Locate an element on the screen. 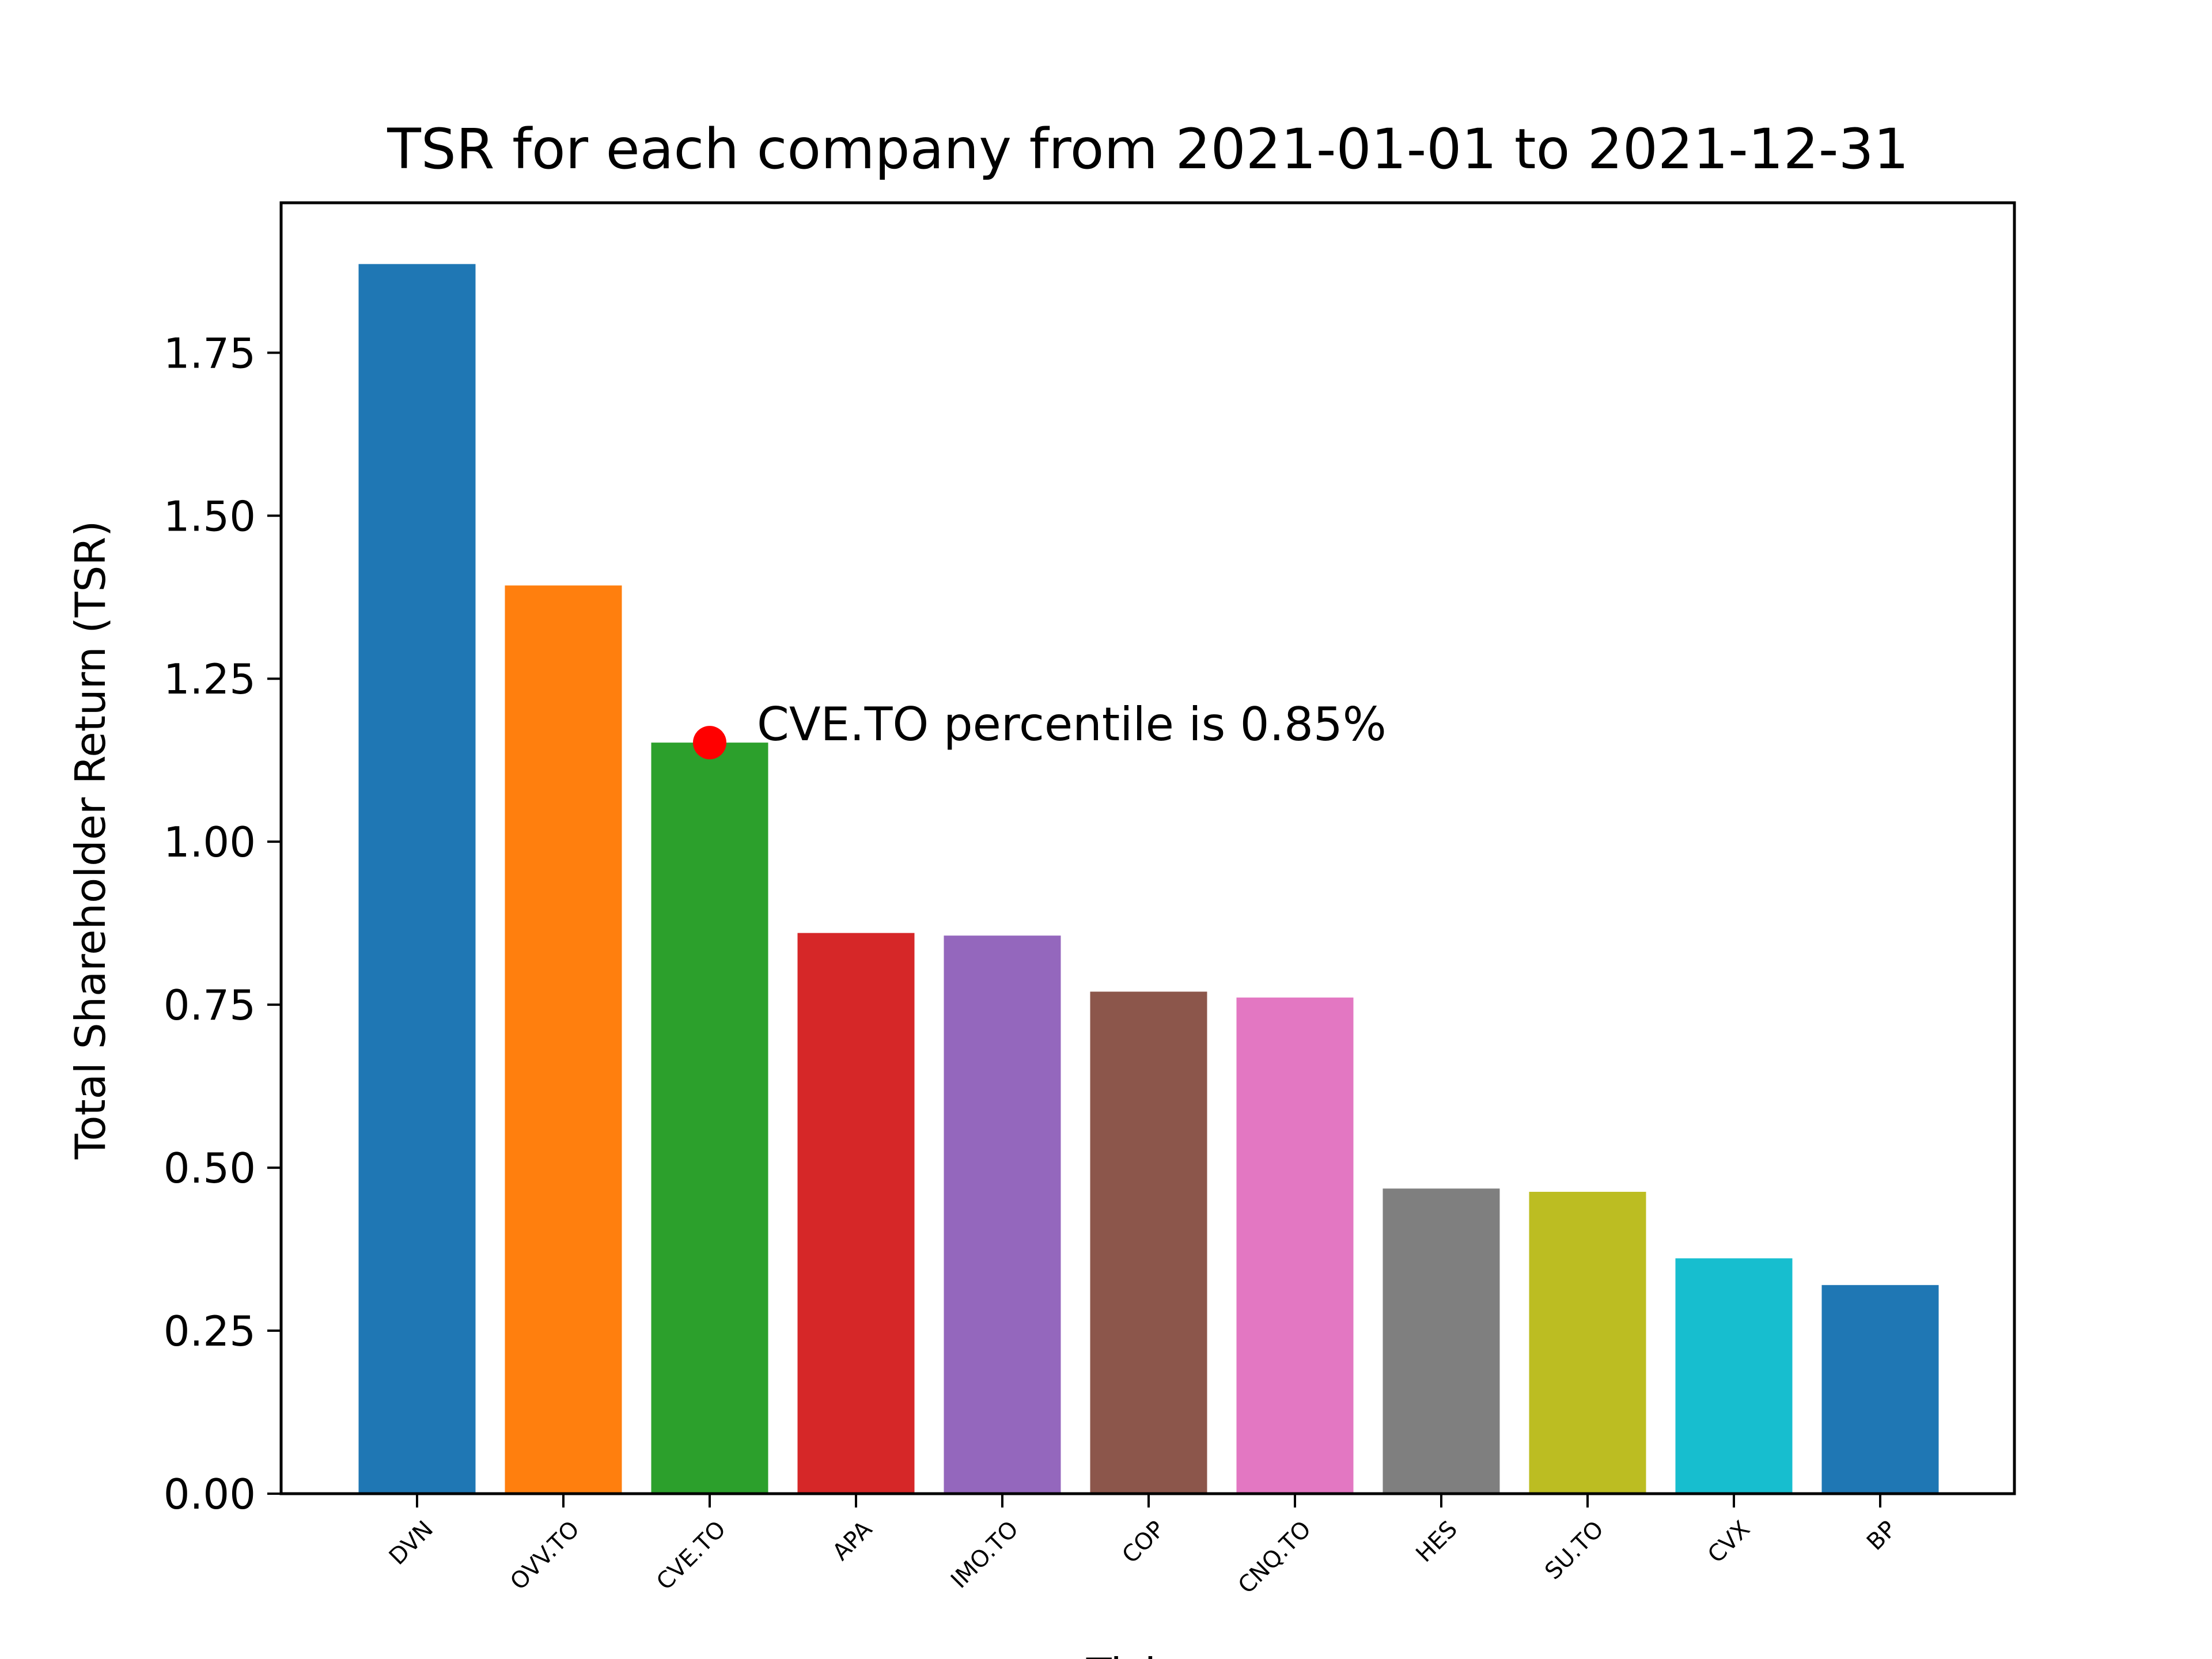  bar-cnq-to is located at coordinates (1295, 1245).